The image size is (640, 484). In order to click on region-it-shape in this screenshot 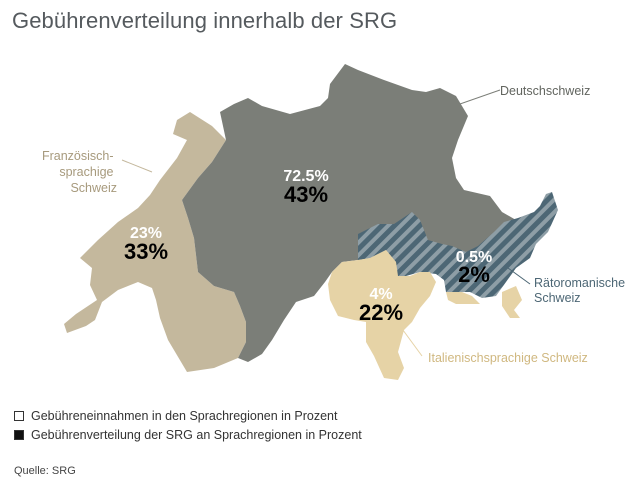, I will do `click(382, 315)`.